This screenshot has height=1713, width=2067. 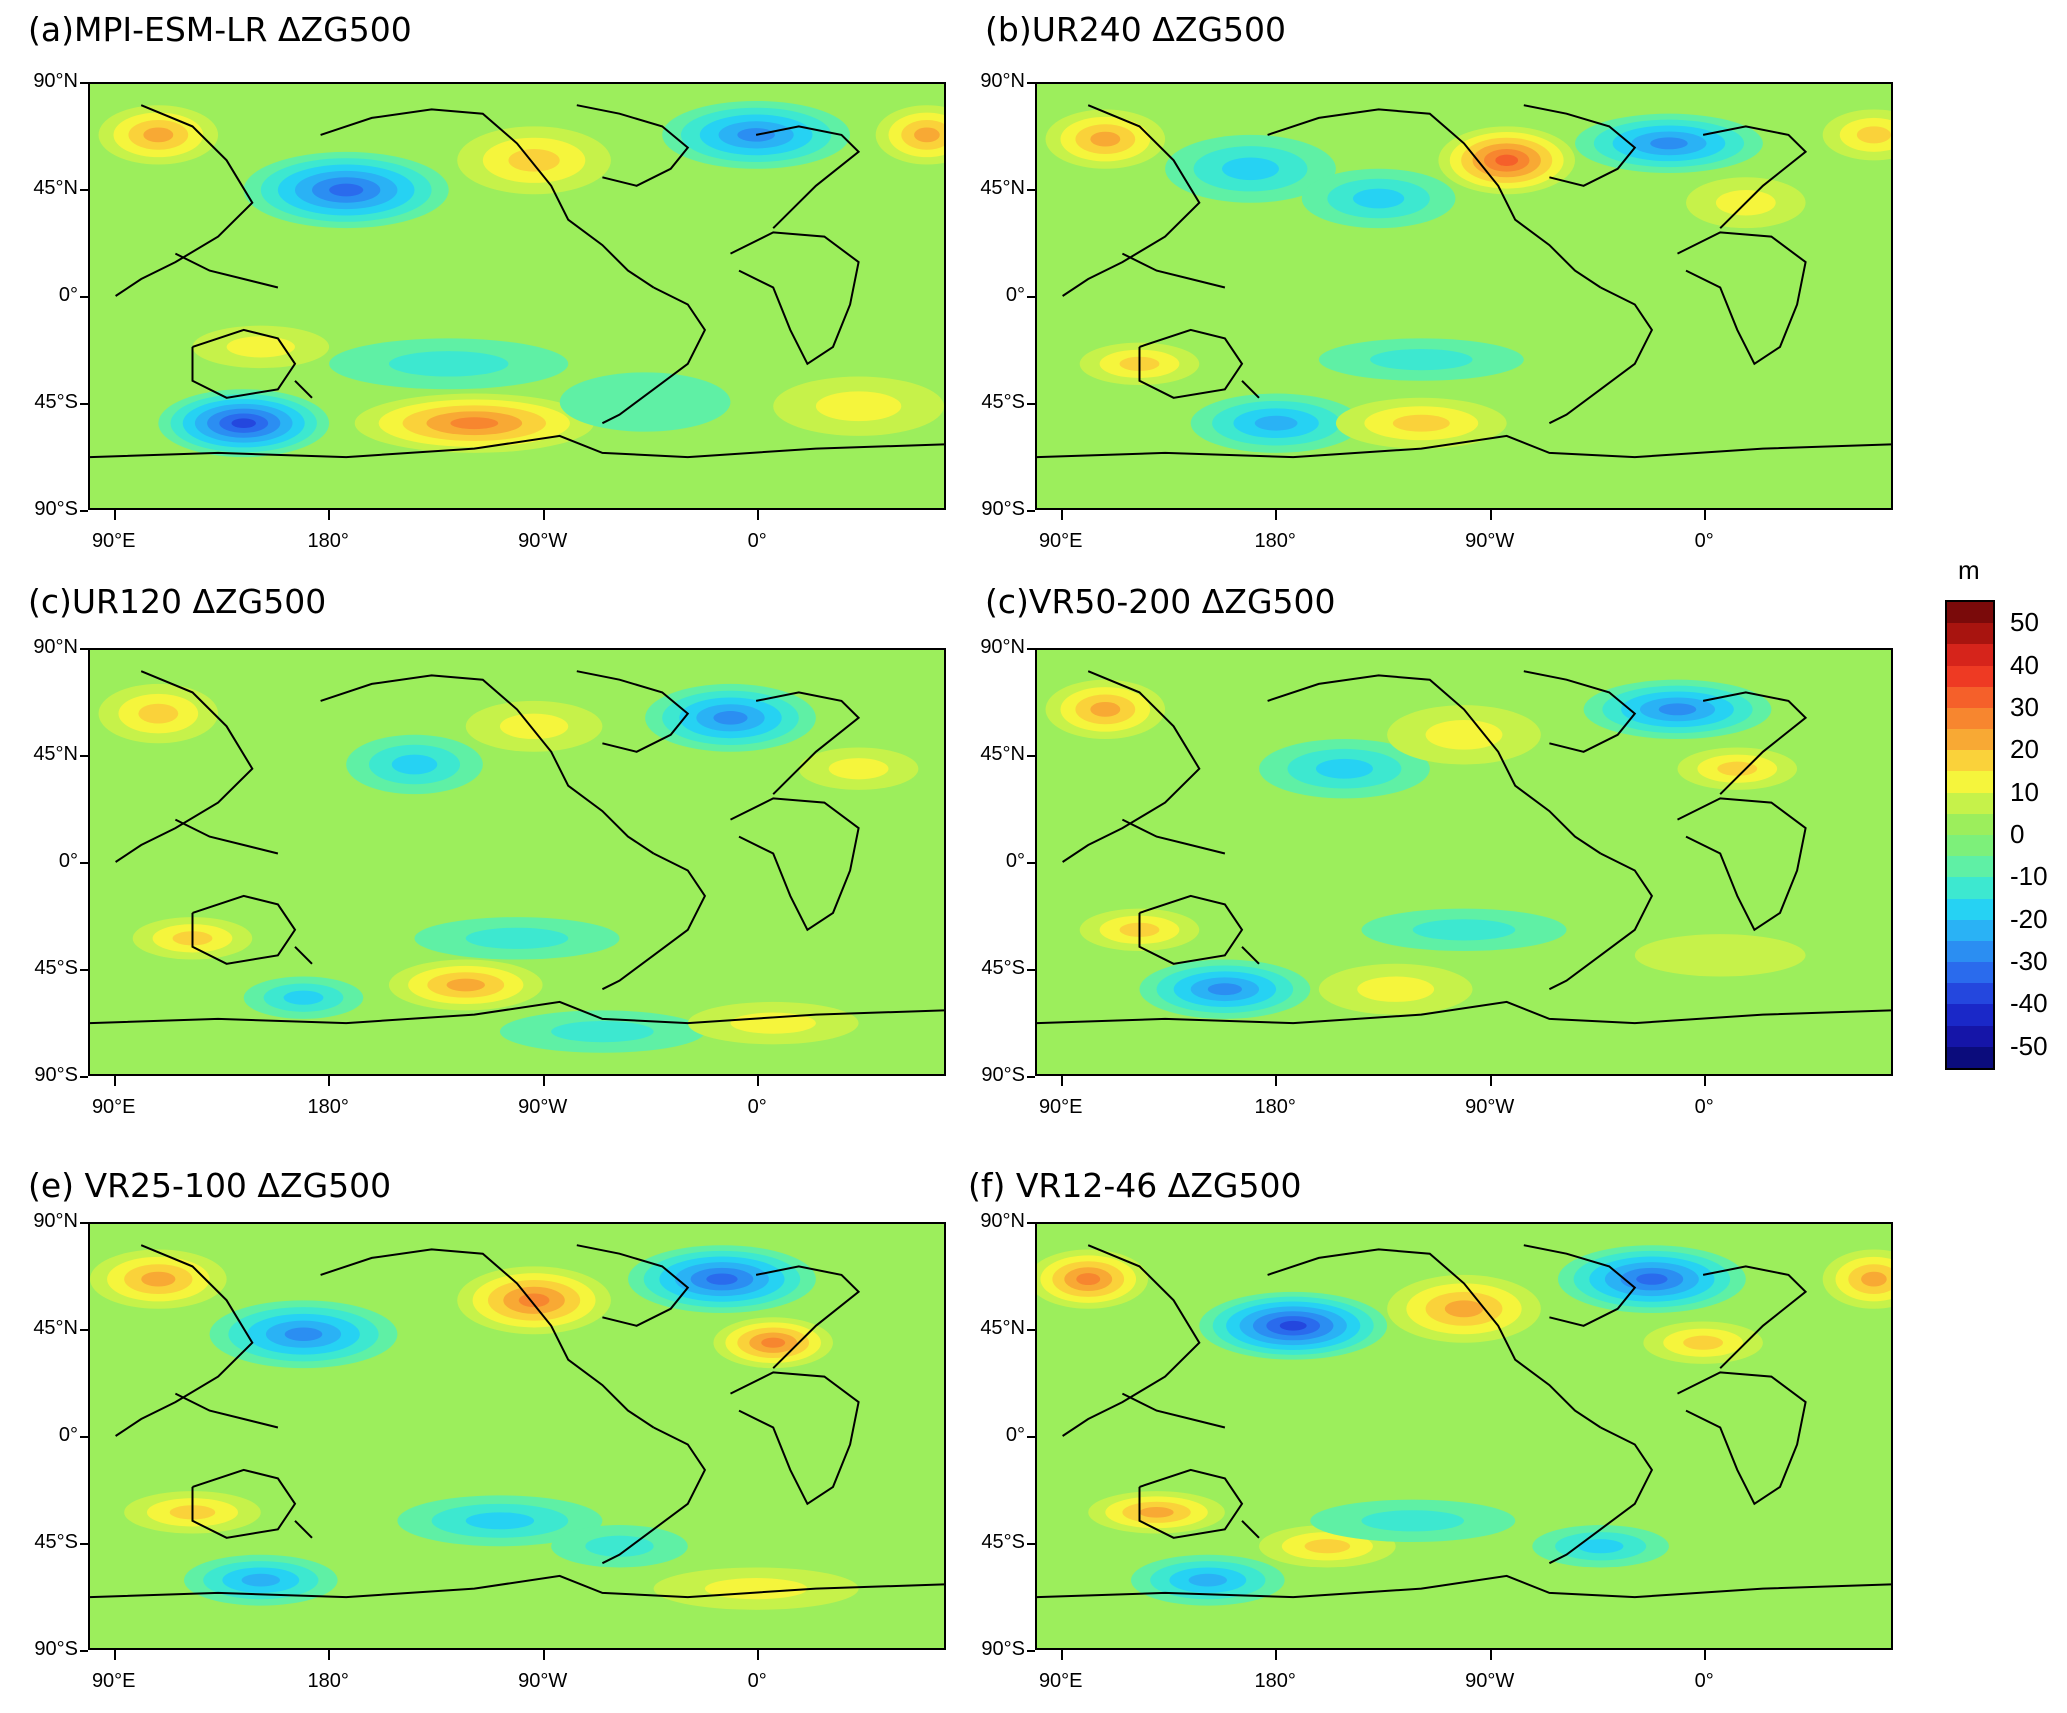 I want to click on latitude-label: 45°N, so click(x=1002, y=1328).